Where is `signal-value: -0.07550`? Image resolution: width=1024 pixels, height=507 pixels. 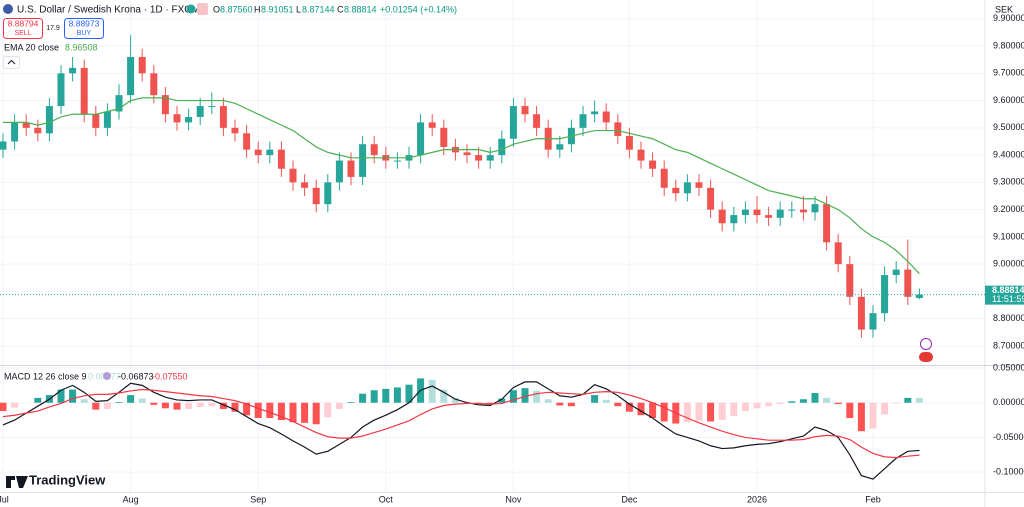
signal-value: -0.07550 is located at coordinates (170, 376).